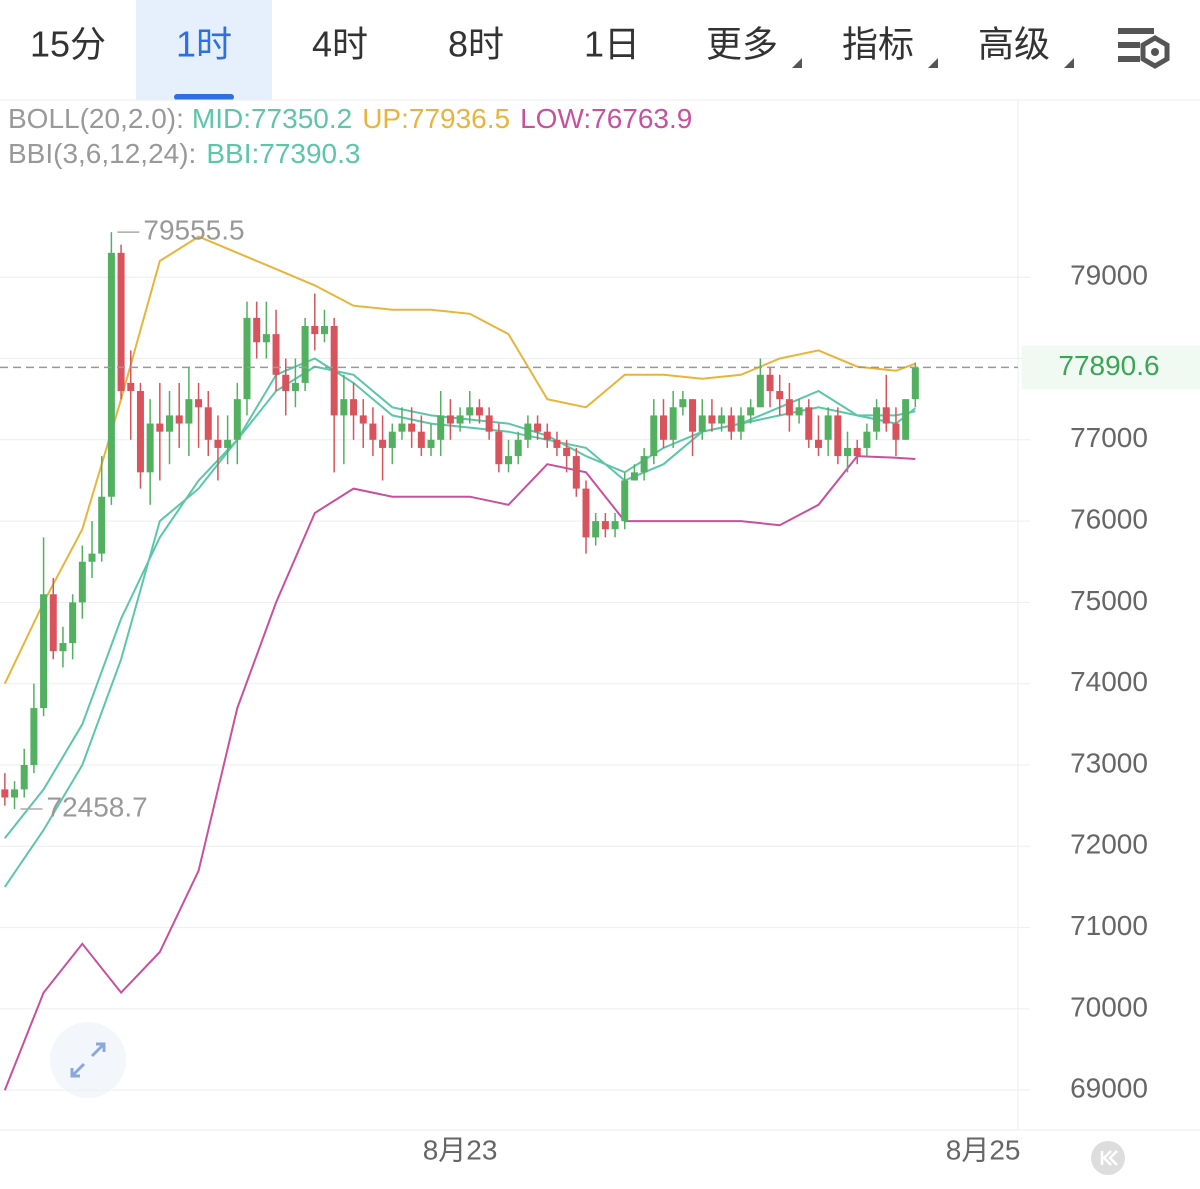 Image resolution: width=1200 pixels, height=1189 pixels. What do you see at coordinates (88, 1060) in the screenshot?
I see `expand-button` at bounding box center [88, 1060].